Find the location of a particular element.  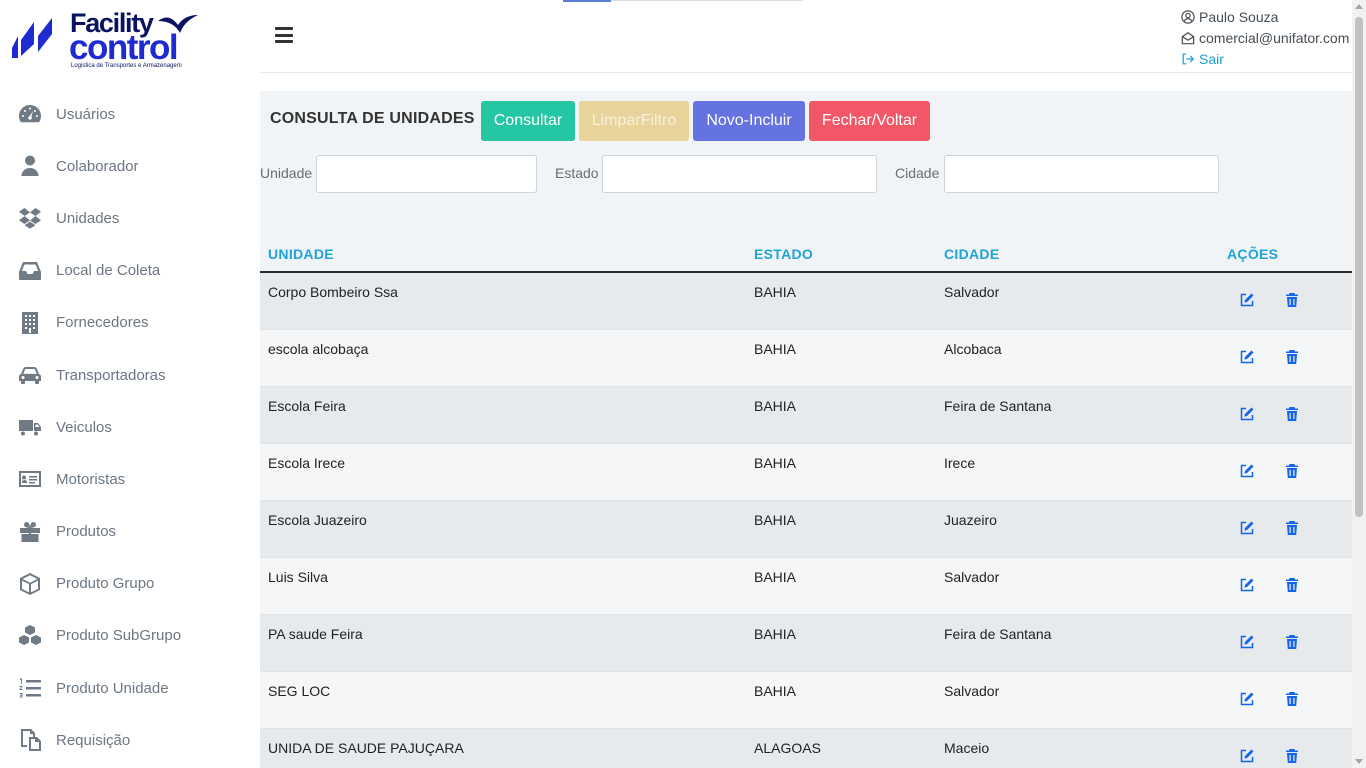

page-scrollbar is located at coordinates (1359, 384).